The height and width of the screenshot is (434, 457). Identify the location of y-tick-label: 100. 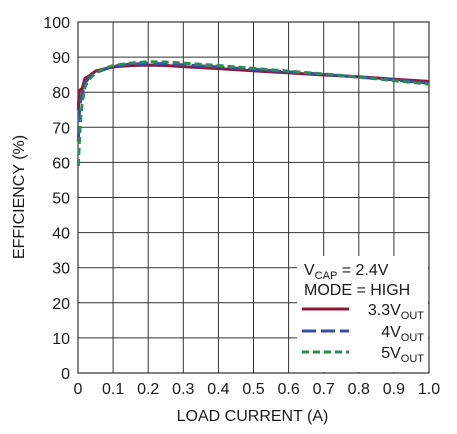
(56, 23).